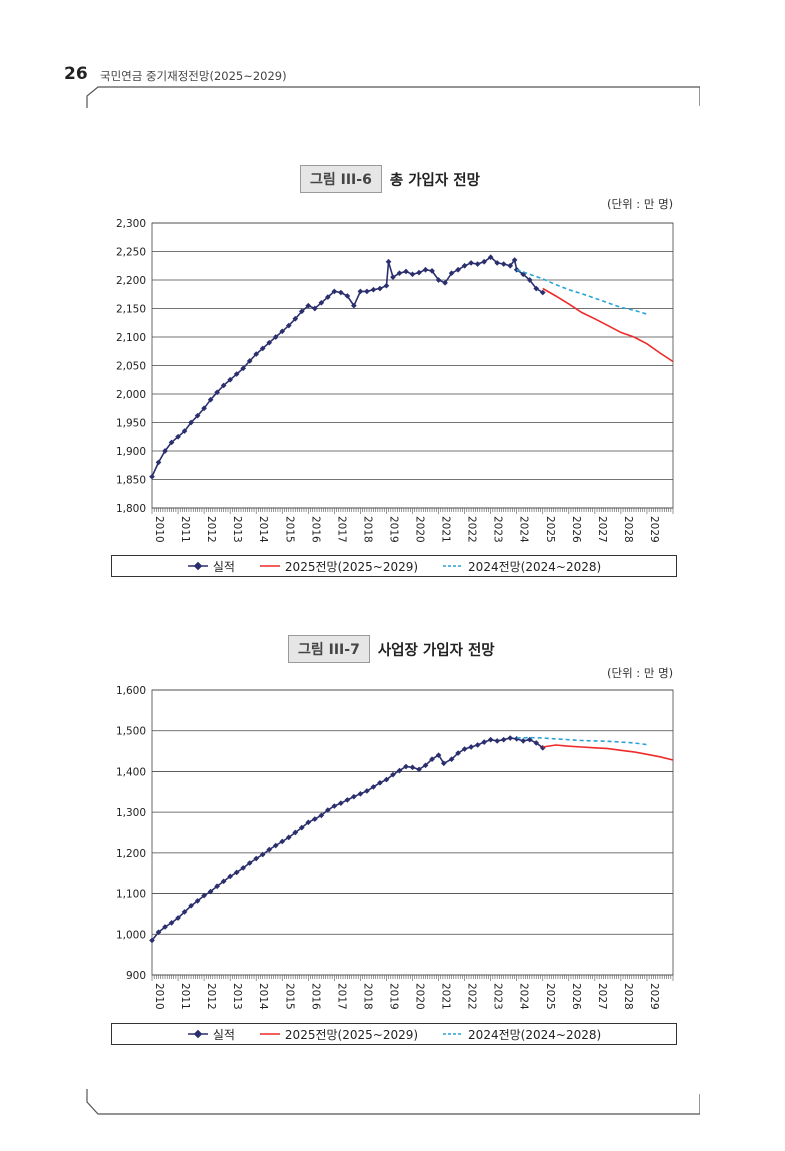  I want to click on y-tick-label: 2,100, so click(131, 338).